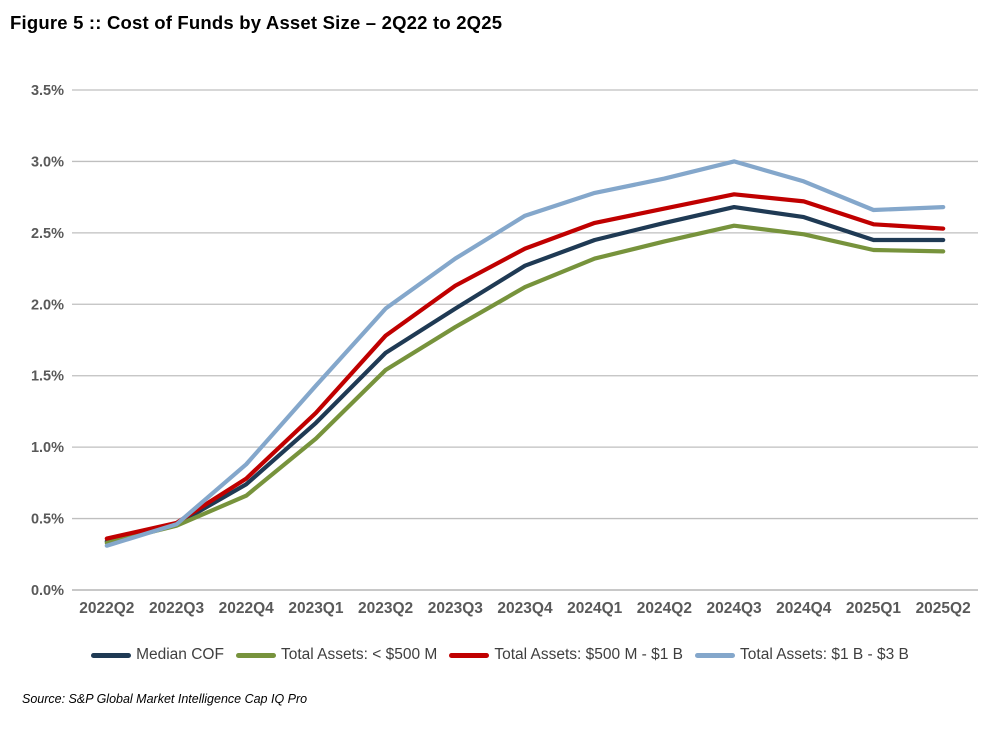 Image resolution: width=1000 pixels, height=732 pixels. I want to click on y-axis-tick-label: 3.5%, so click(47, 91).